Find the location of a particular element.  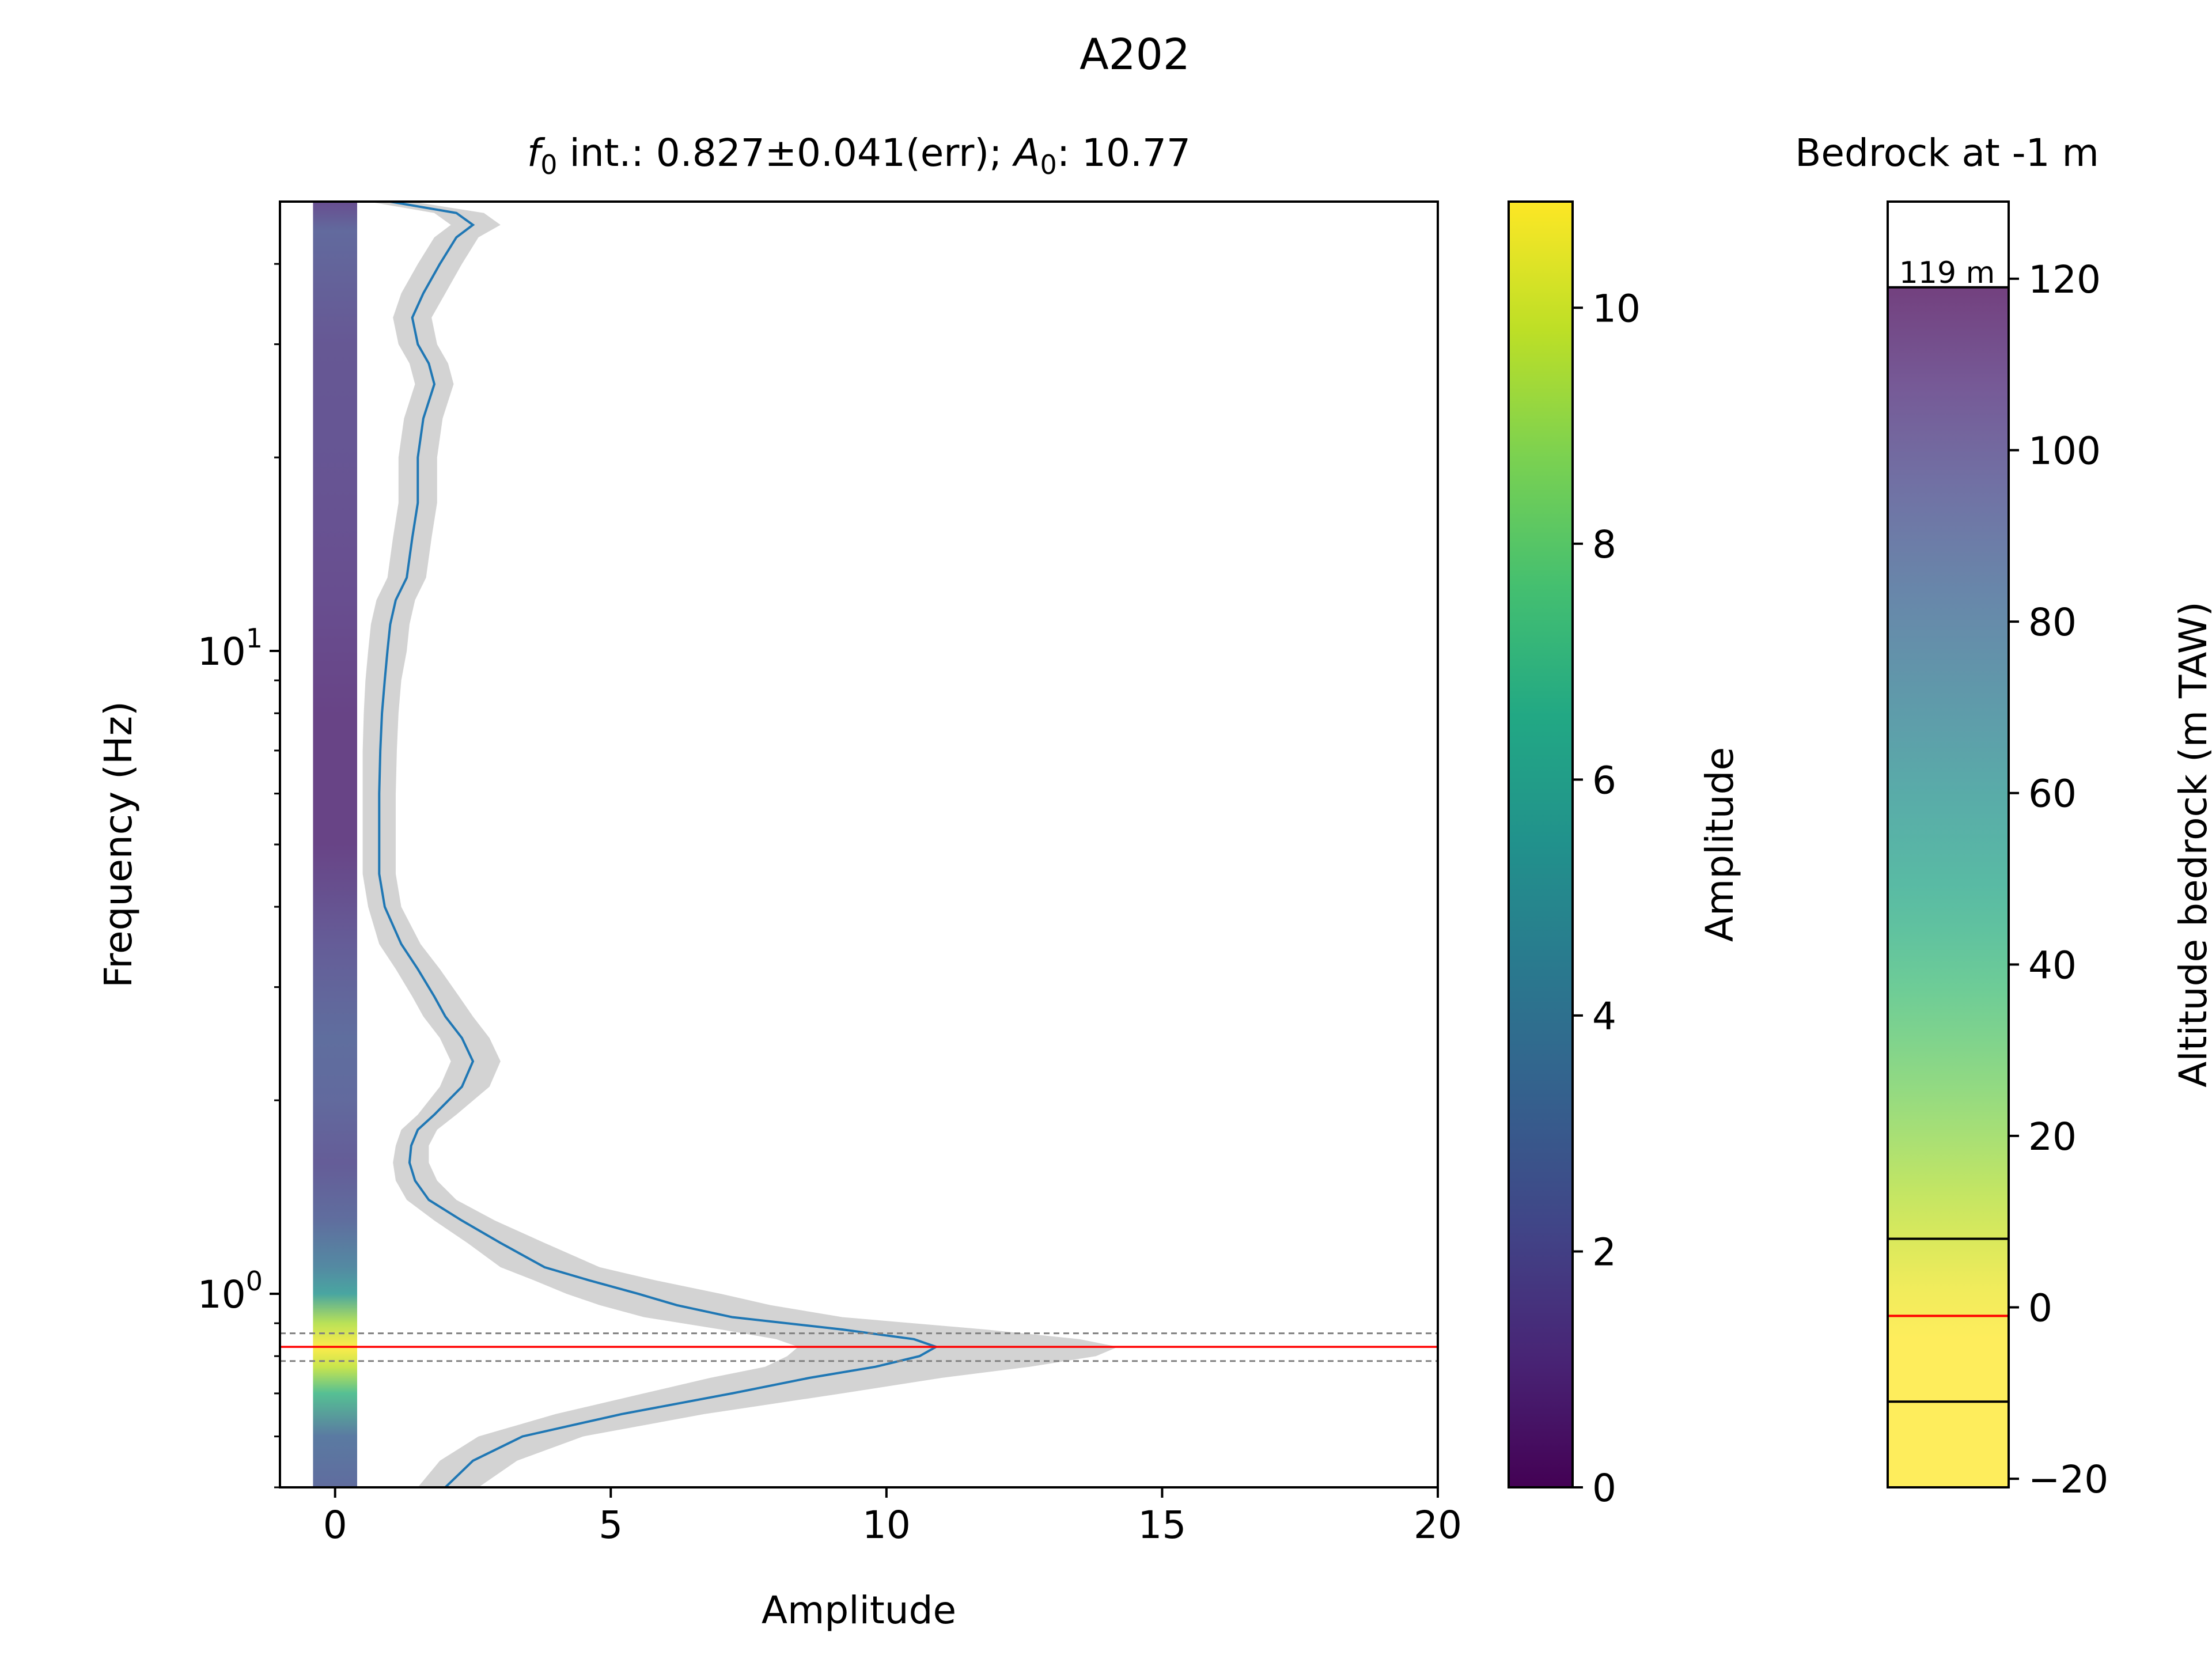

hvsr-x-axis: 0 5 10 15 20 is located at coordinates (892, 1517).